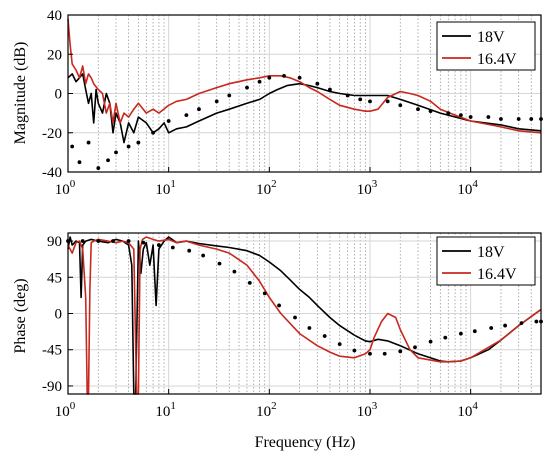 The width and height of the screenshot is (550, 461). I want to click on y-tick-label: -45, so click(52, 351).